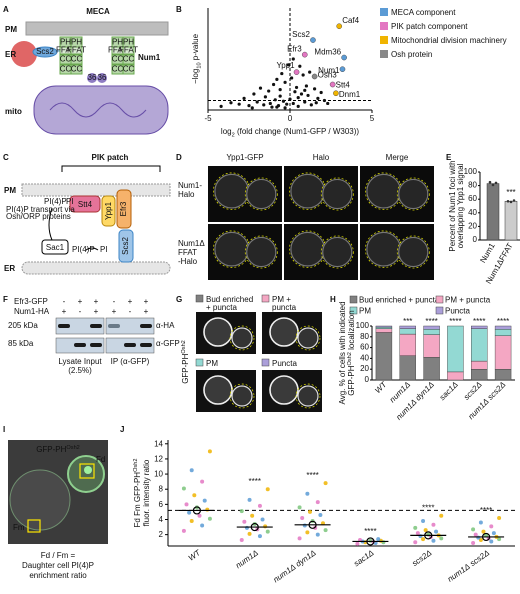  I want to click on panel-letter: C, so click(6, 157).